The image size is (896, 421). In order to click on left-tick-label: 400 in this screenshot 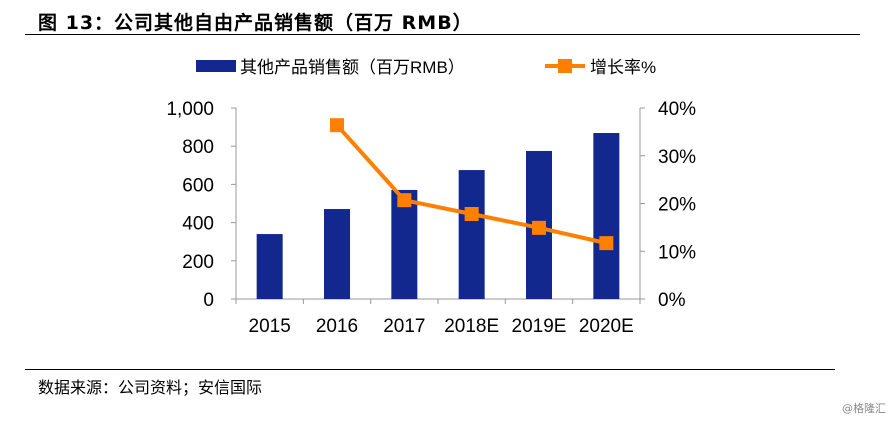, I will do `click(198, 224)`.